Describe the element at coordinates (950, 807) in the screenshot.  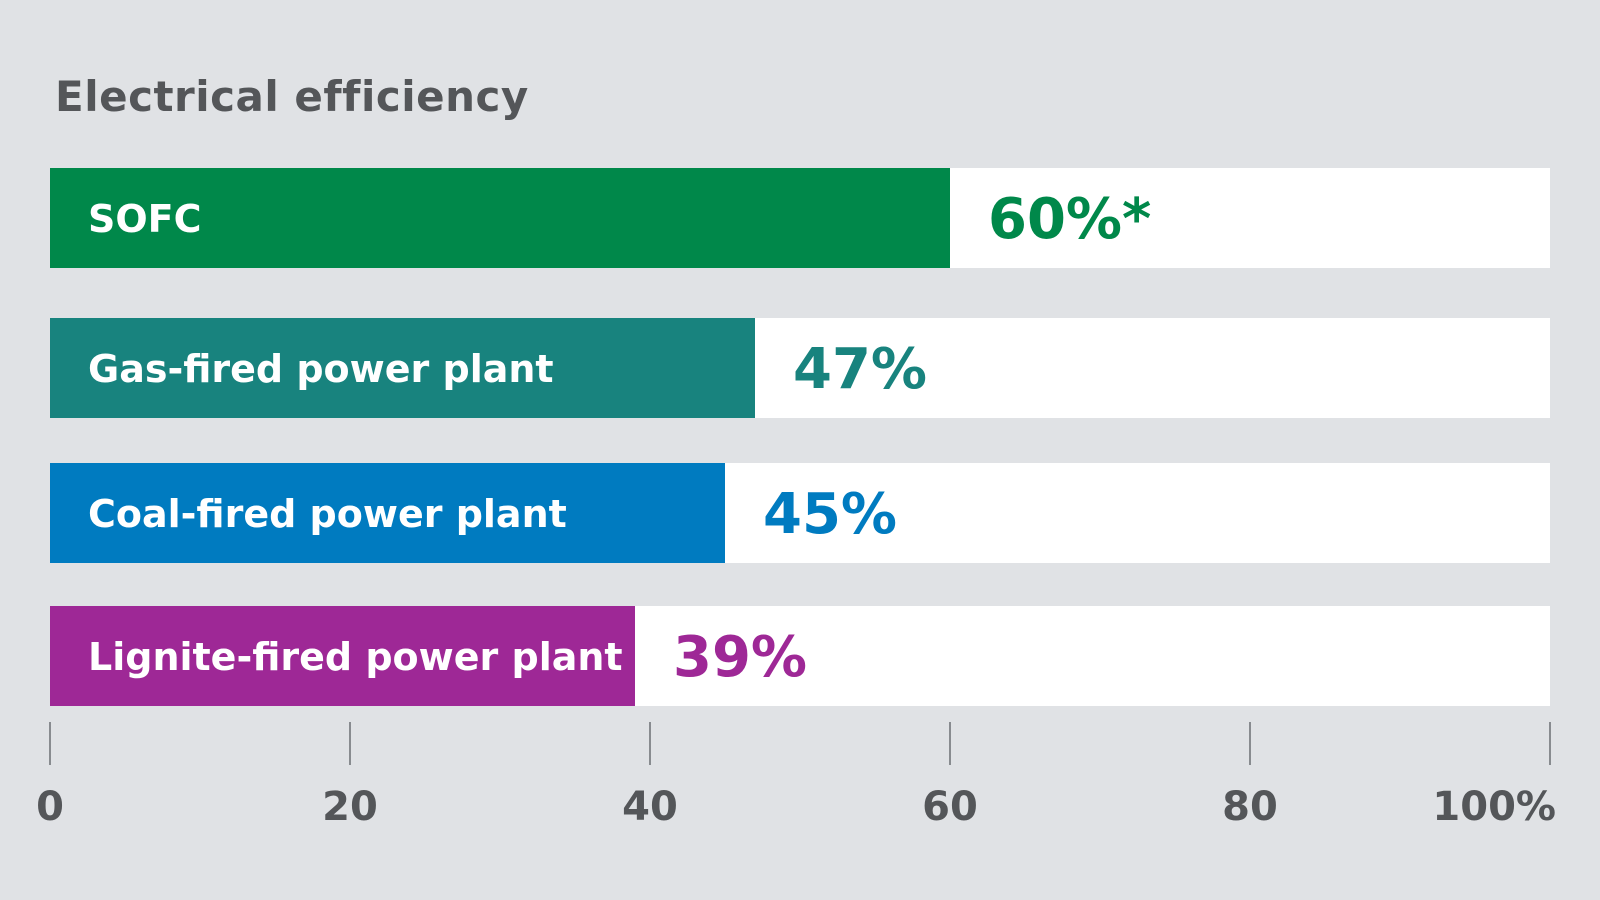
I see `x-tick-label: 60` at that location.